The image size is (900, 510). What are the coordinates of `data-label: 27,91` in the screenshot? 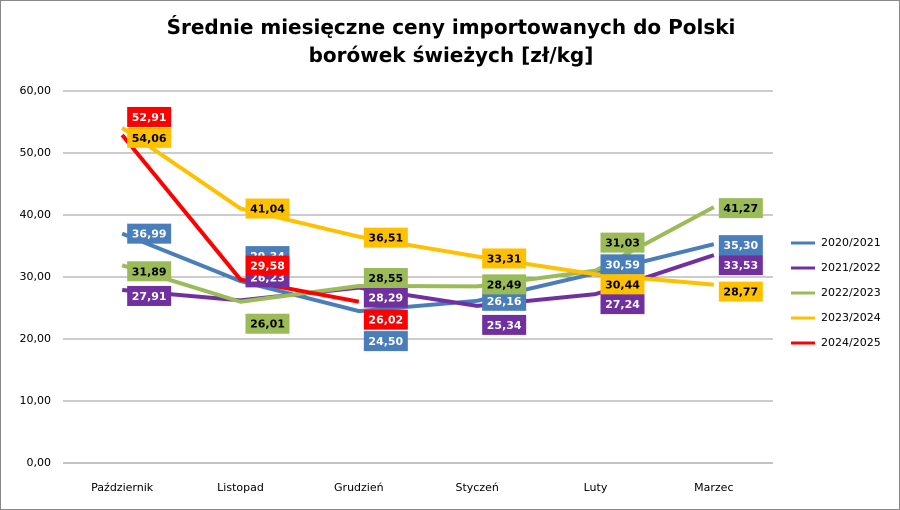 It's located at (149, 296).